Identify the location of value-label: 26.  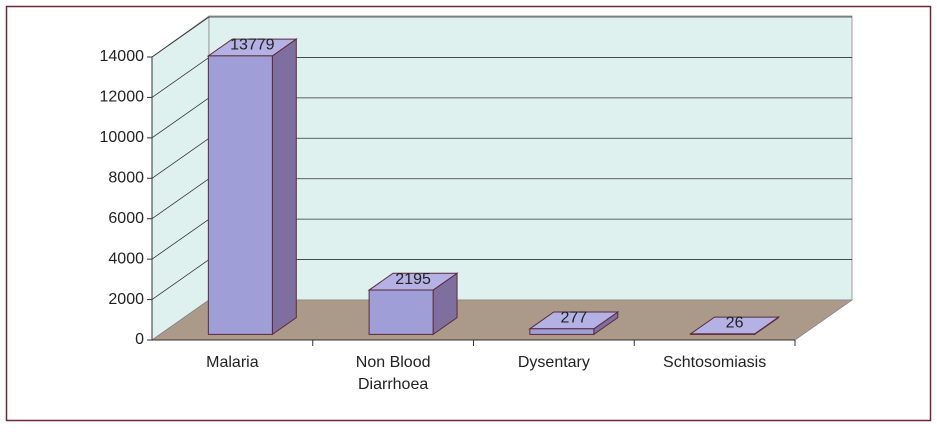
(735, 323).